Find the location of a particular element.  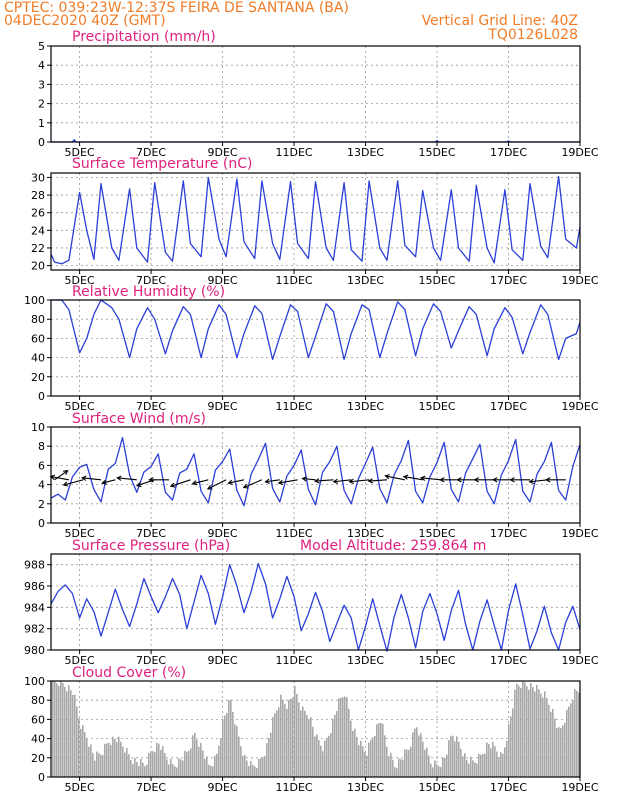

header-grid-info: Vertical Grid Line: 40Z is located at coordinates (500, 21).